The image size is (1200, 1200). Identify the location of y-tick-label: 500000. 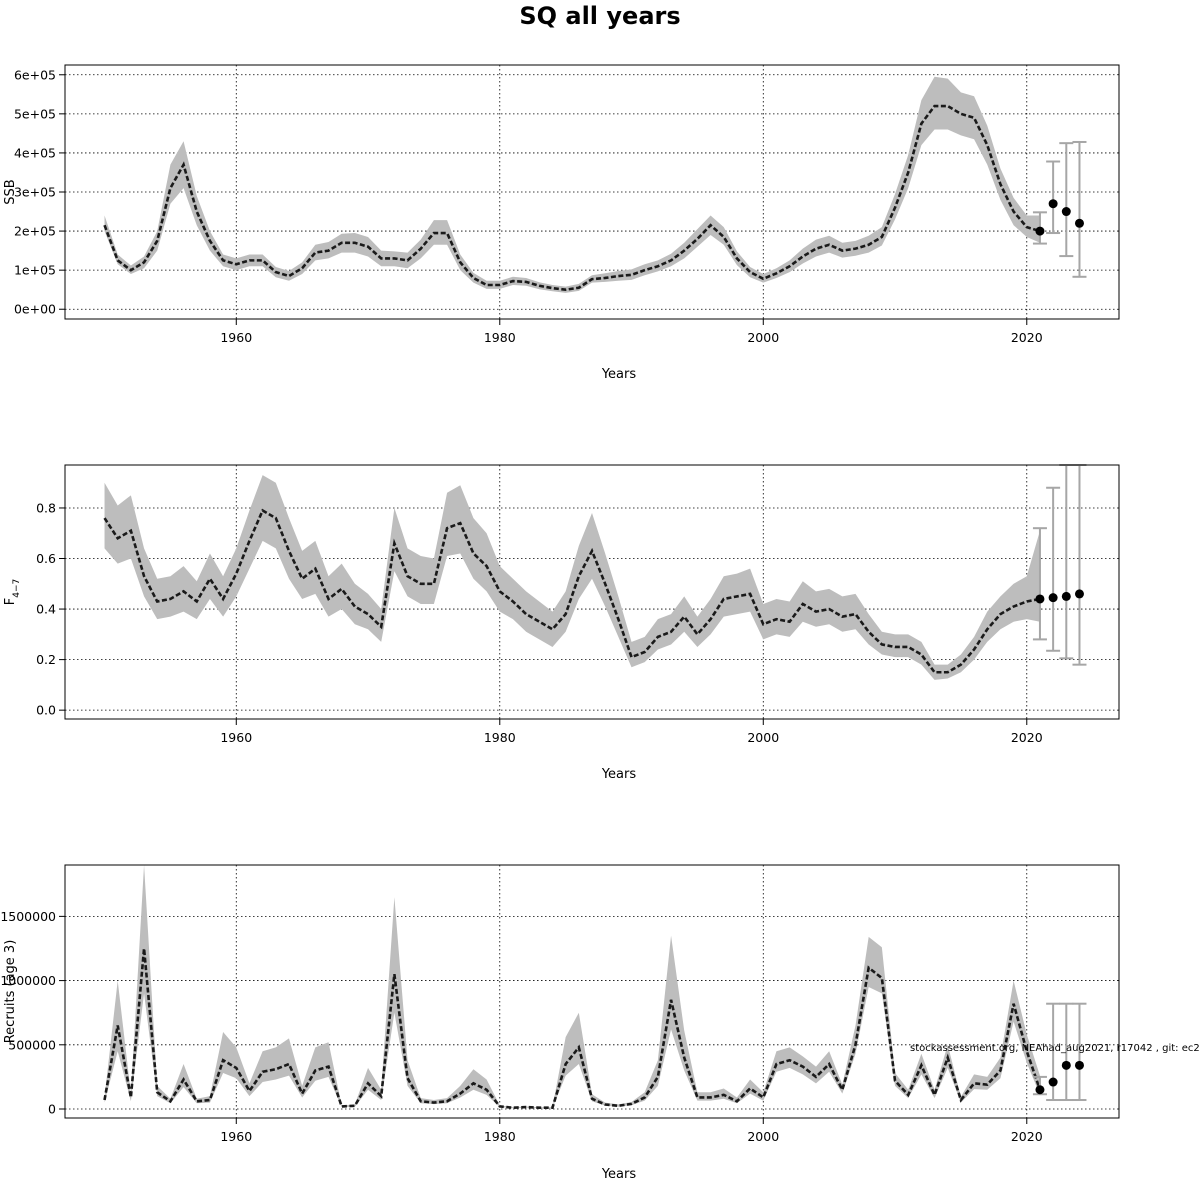
(32, 1044).